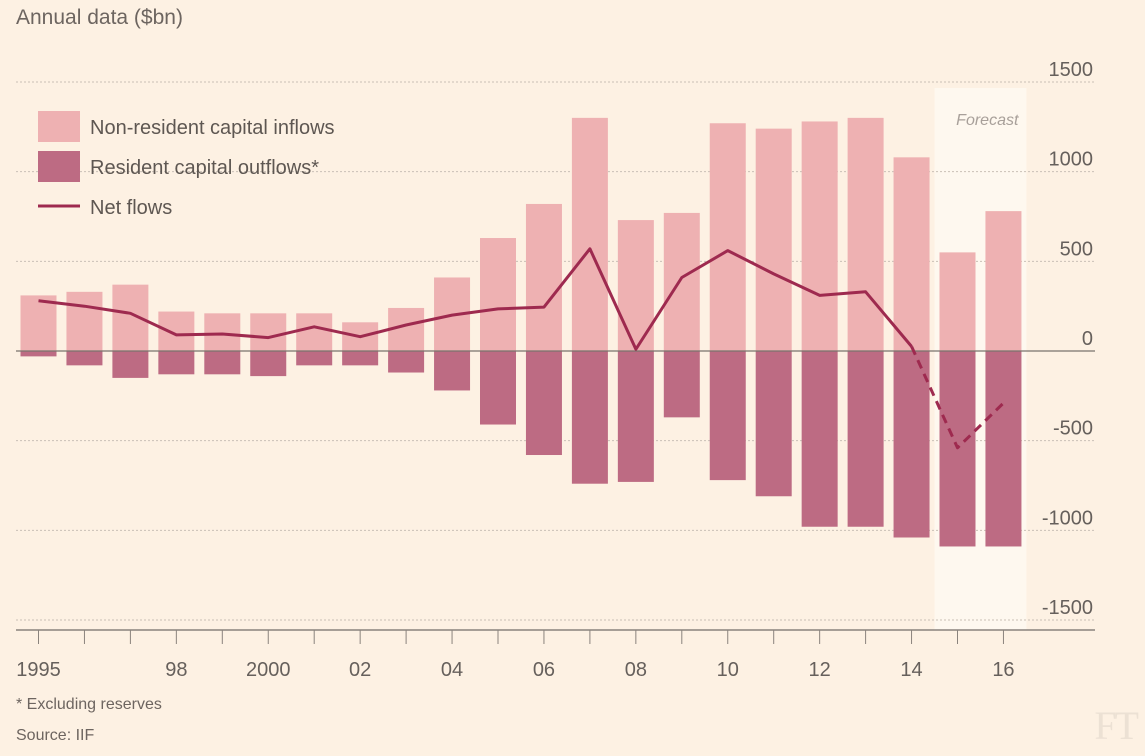 Image resolution: width=1145 pixels, height=756 pixels. Describe the element at coordinates (176, 670) in the screenshot. I see `x-tick-label: 98` at that location.